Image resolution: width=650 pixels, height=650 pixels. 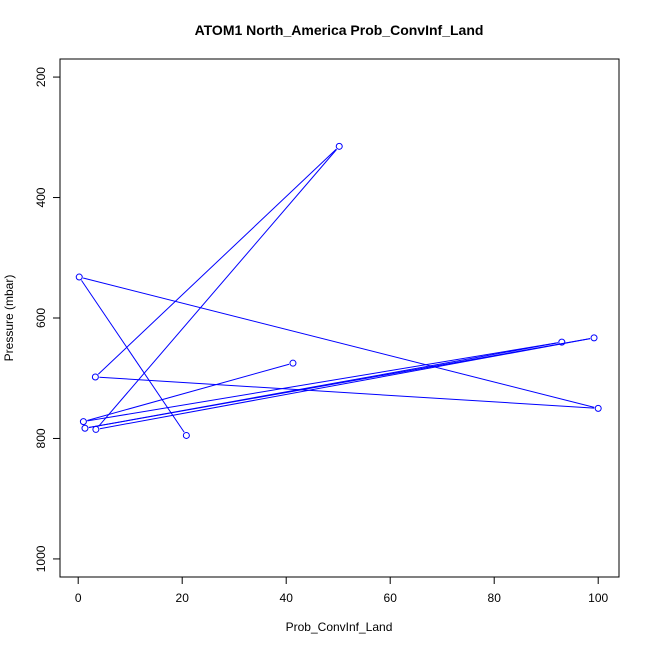 I want to click on x-tick-label: 20, so click(x=183, y=598).